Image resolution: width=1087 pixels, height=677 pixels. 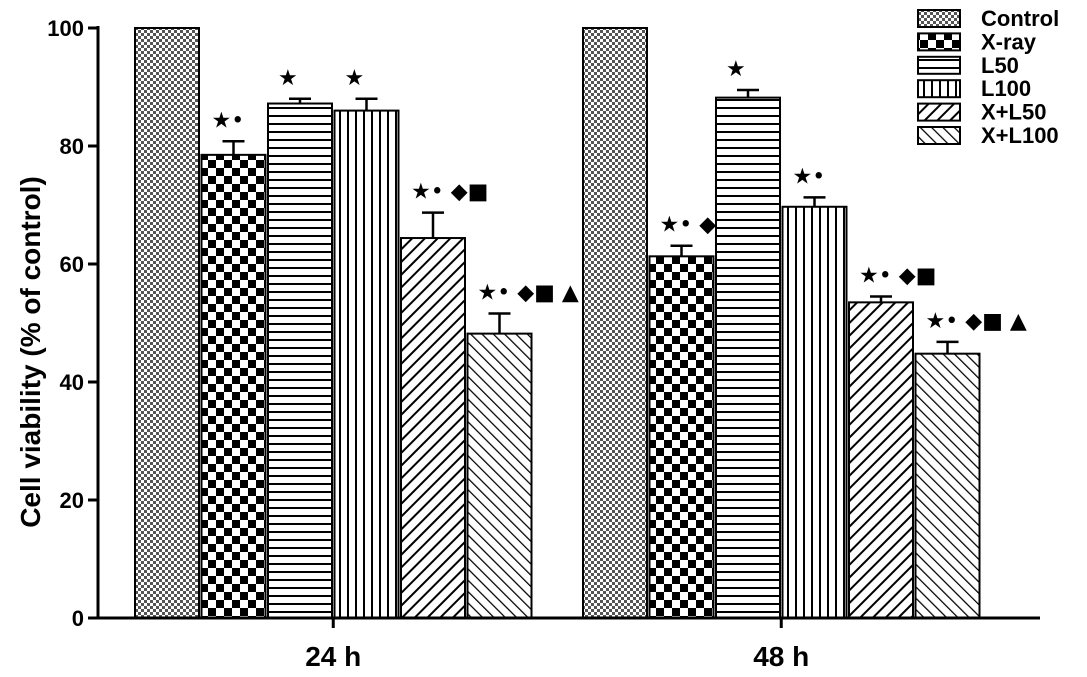 I want to click on y-tick-label: 80, so click(x=72, y=146).